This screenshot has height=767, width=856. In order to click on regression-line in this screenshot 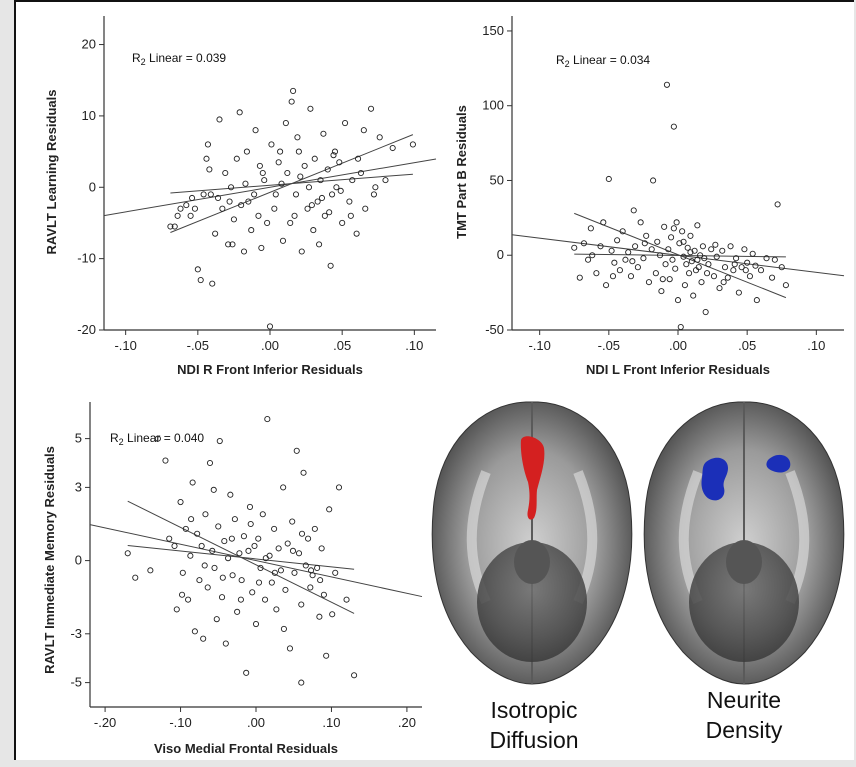, I will do `click(256, 561)`.